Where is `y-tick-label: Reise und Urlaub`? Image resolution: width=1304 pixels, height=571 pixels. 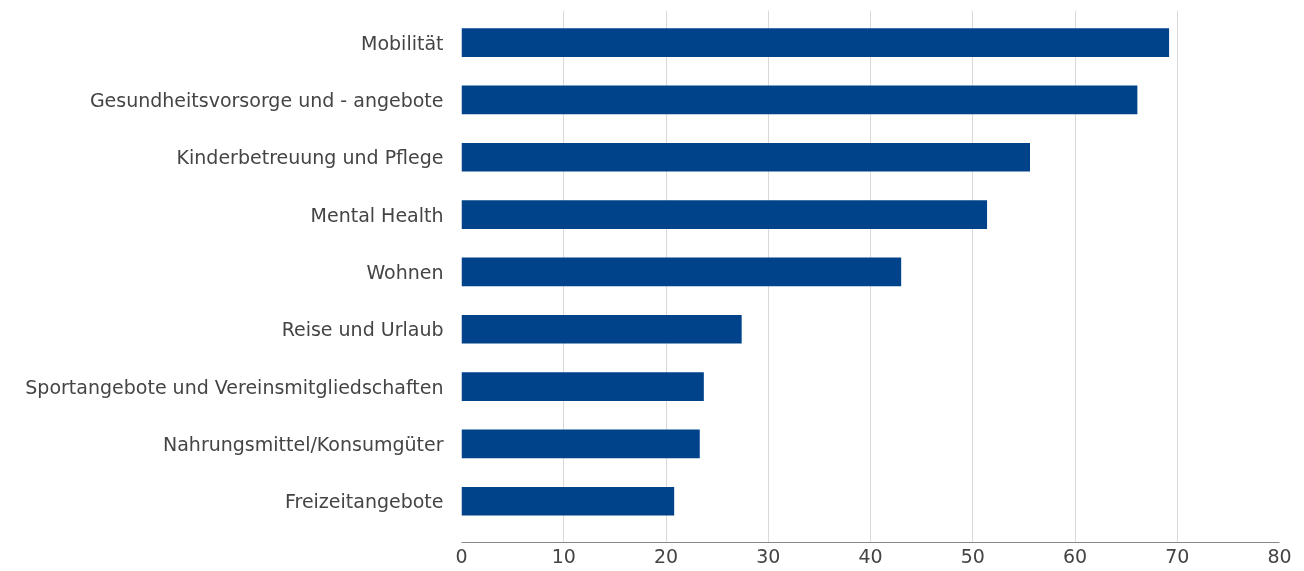
y-tick-label: Reise und Urlaub is located at coordinates (362, 329).